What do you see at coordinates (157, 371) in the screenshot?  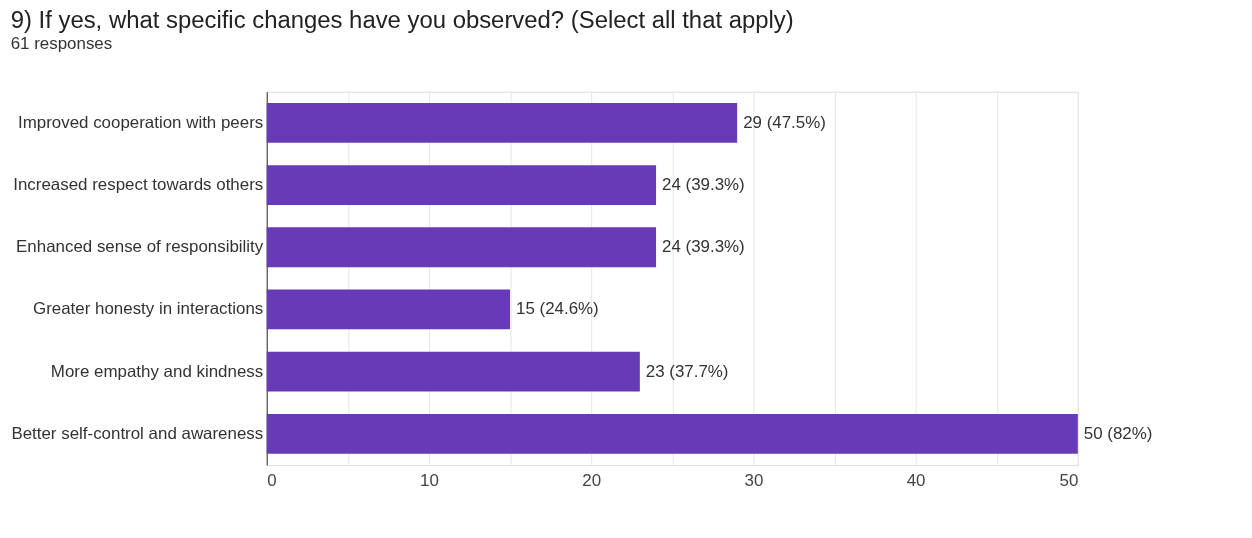 I see `y-tick-label: More empathy and kindness` at bounding box center [157, 371].